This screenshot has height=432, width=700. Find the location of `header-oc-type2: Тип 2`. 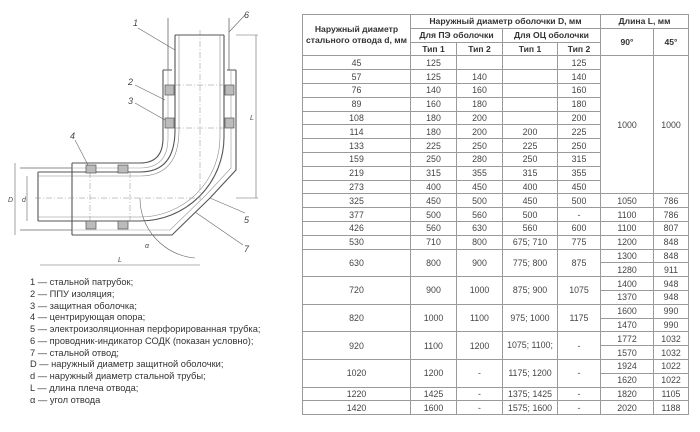

header-oc-type2: Тип 2 is located at coordinates (579, 49).